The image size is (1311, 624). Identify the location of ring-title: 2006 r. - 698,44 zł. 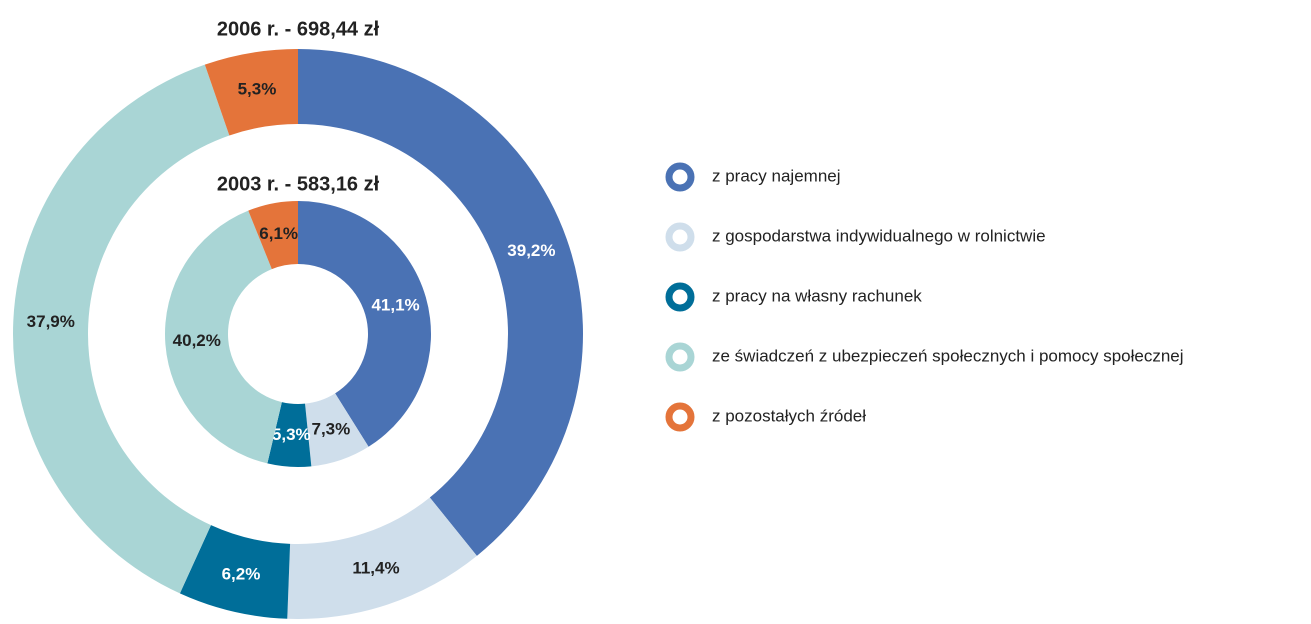
(298, 29).